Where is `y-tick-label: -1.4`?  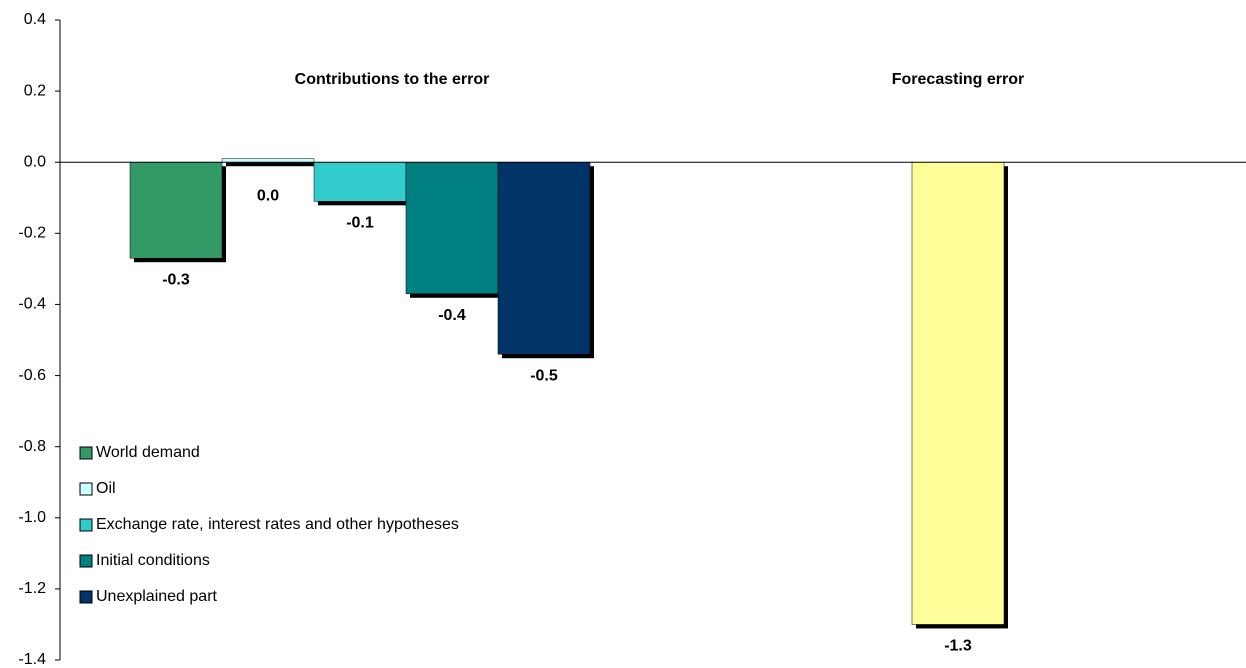
y-tick-label: -1.4 is located at coordinates (32, 659).